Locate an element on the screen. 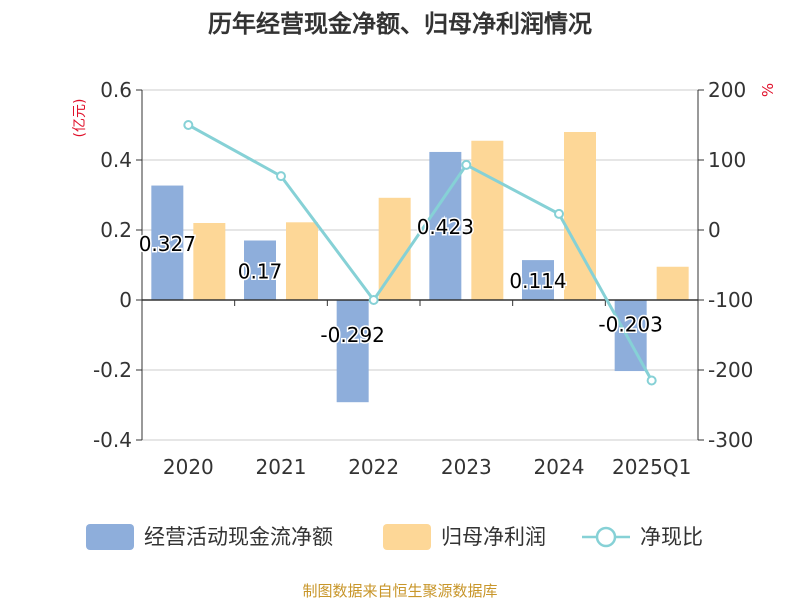  legend-marker is located at coordinates (606, 537).